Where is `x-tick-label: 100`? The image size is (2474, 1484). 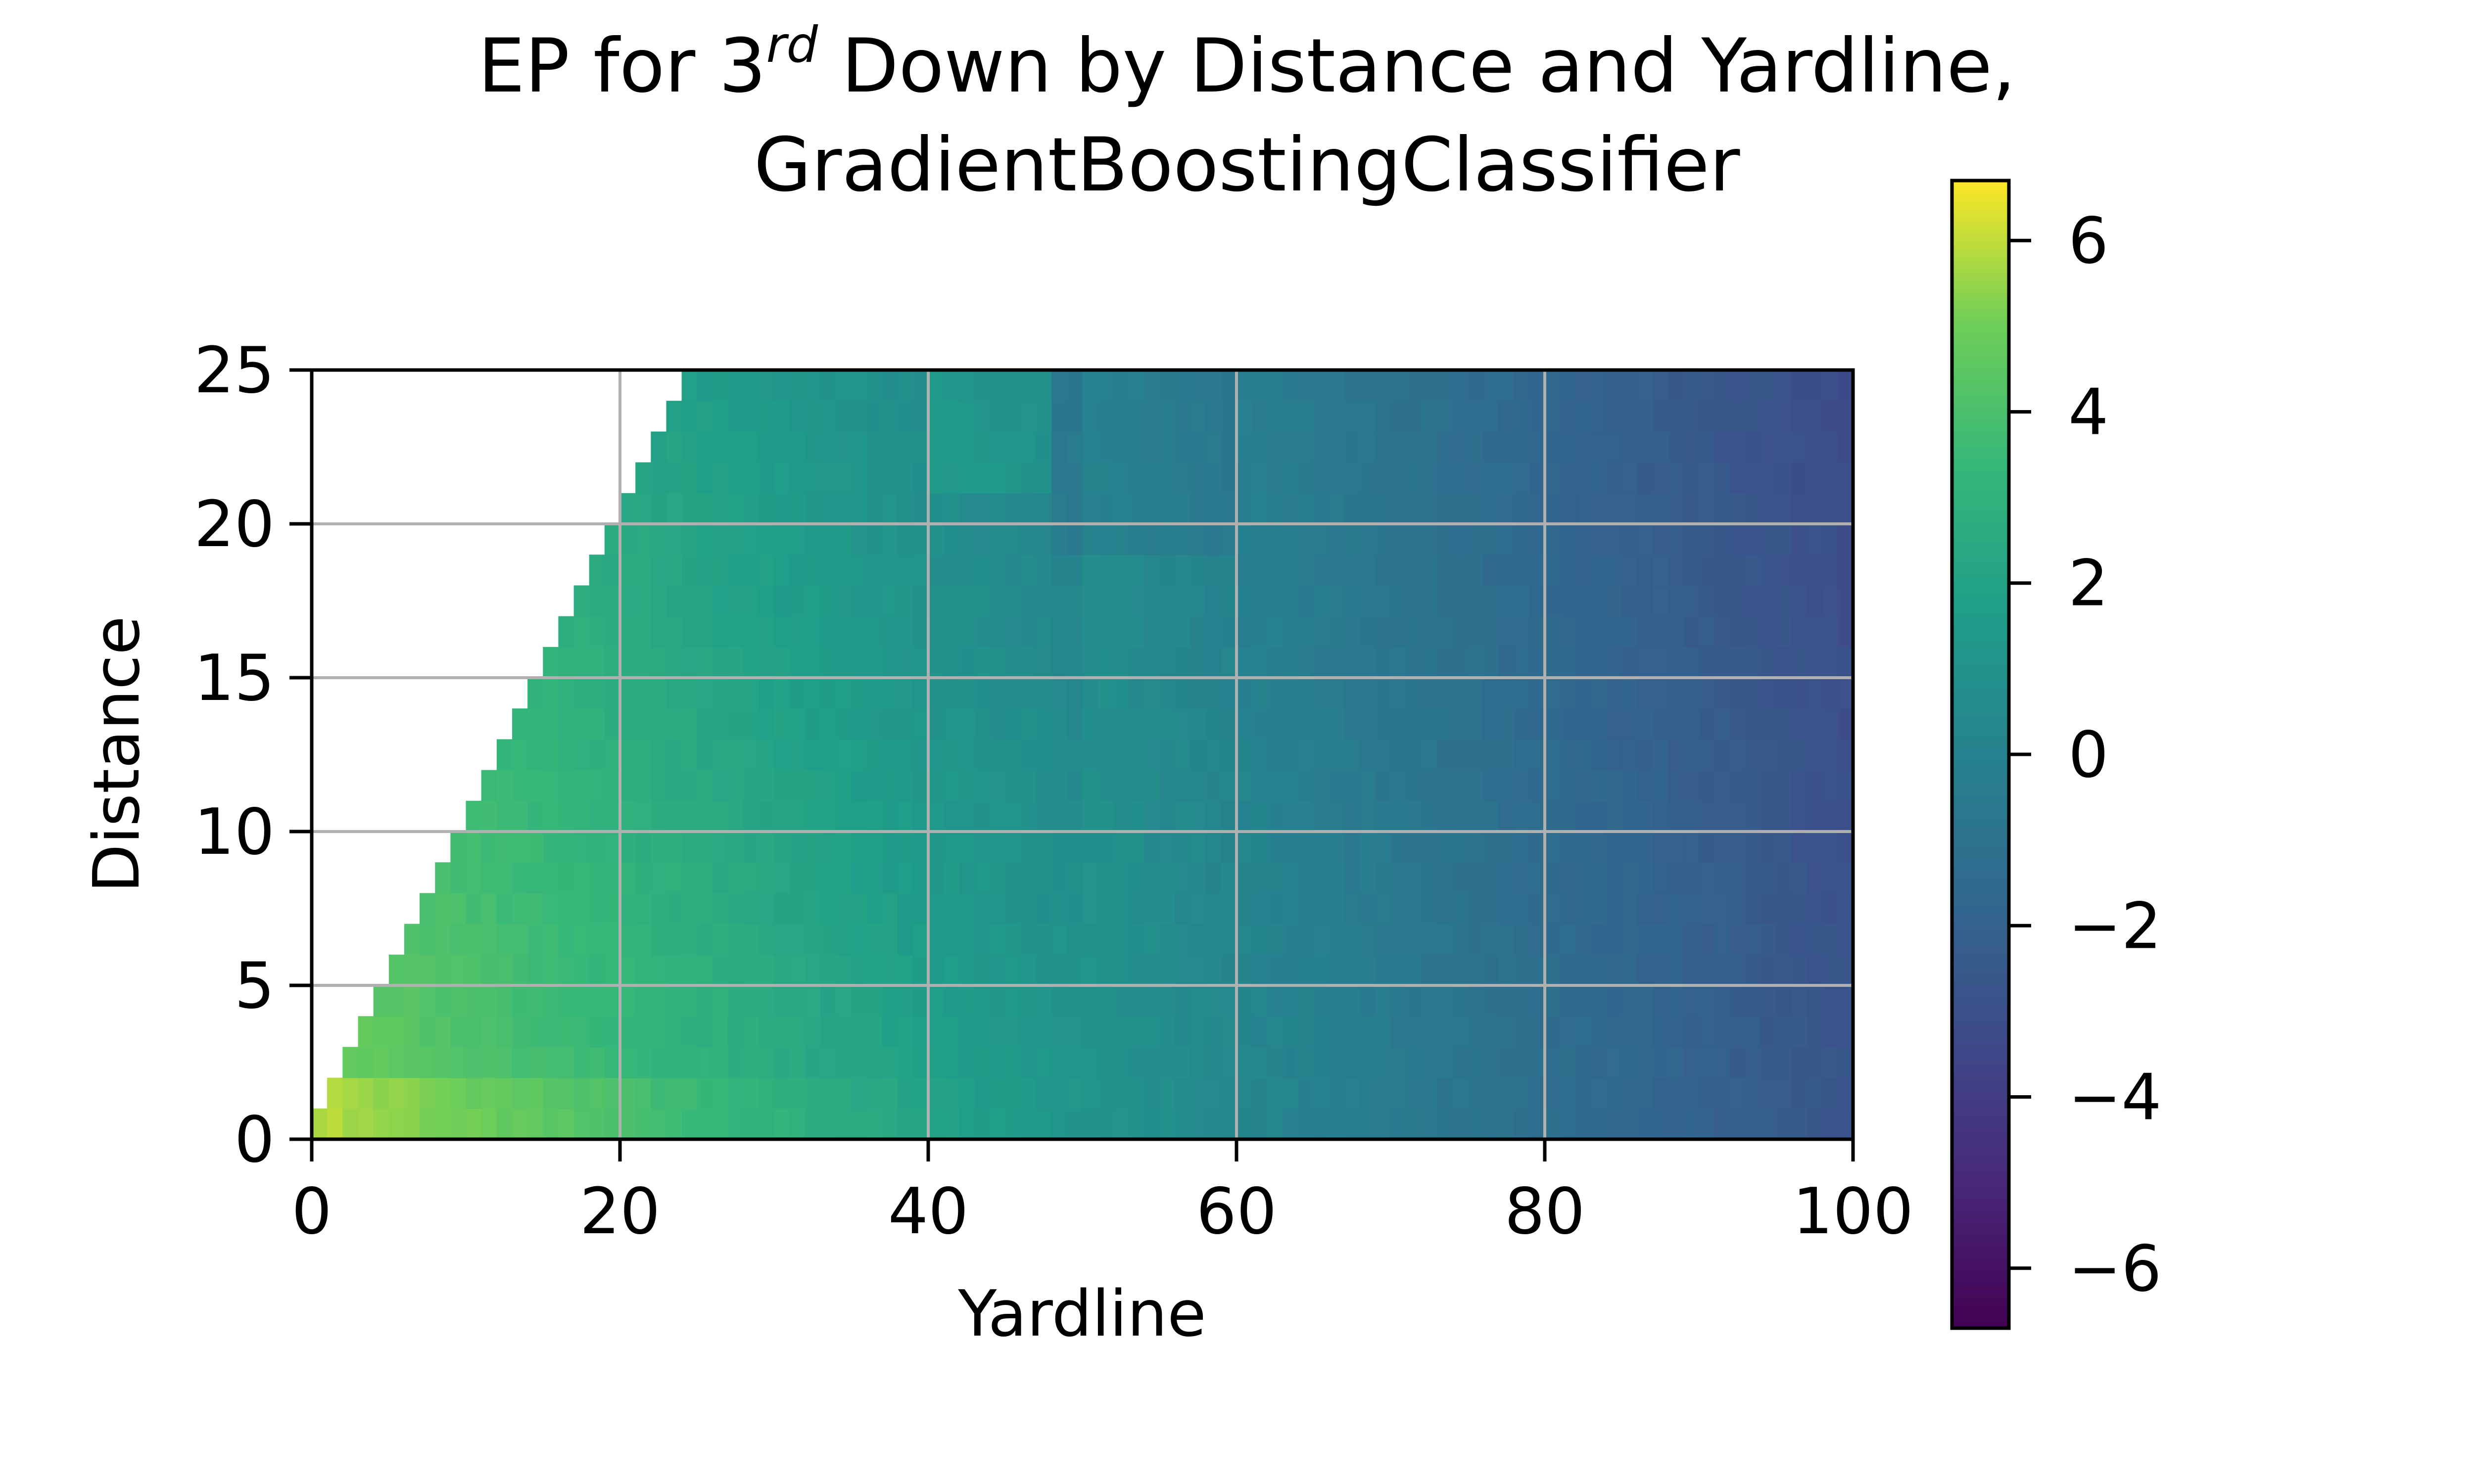
x-tick-label: 100 is located at coordinates (1853, 1212).